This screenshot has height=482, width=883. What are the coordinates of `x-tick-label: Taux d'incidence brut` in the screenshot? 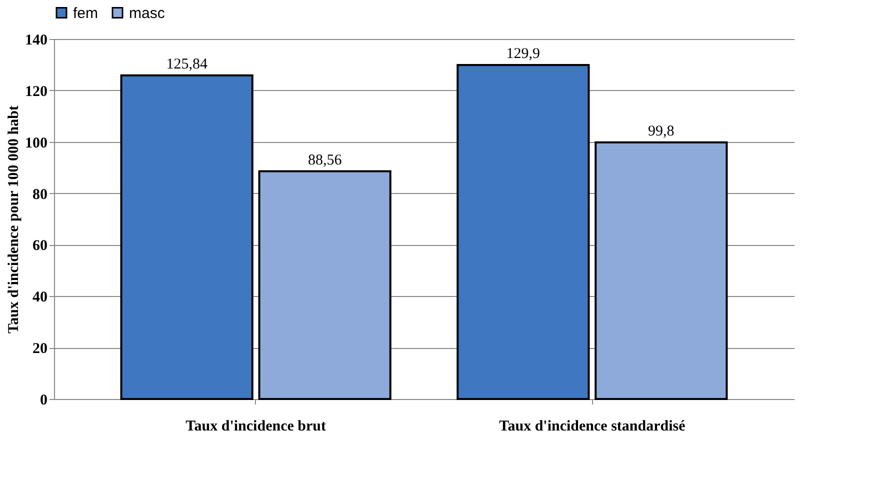 It's located at (256, 426).